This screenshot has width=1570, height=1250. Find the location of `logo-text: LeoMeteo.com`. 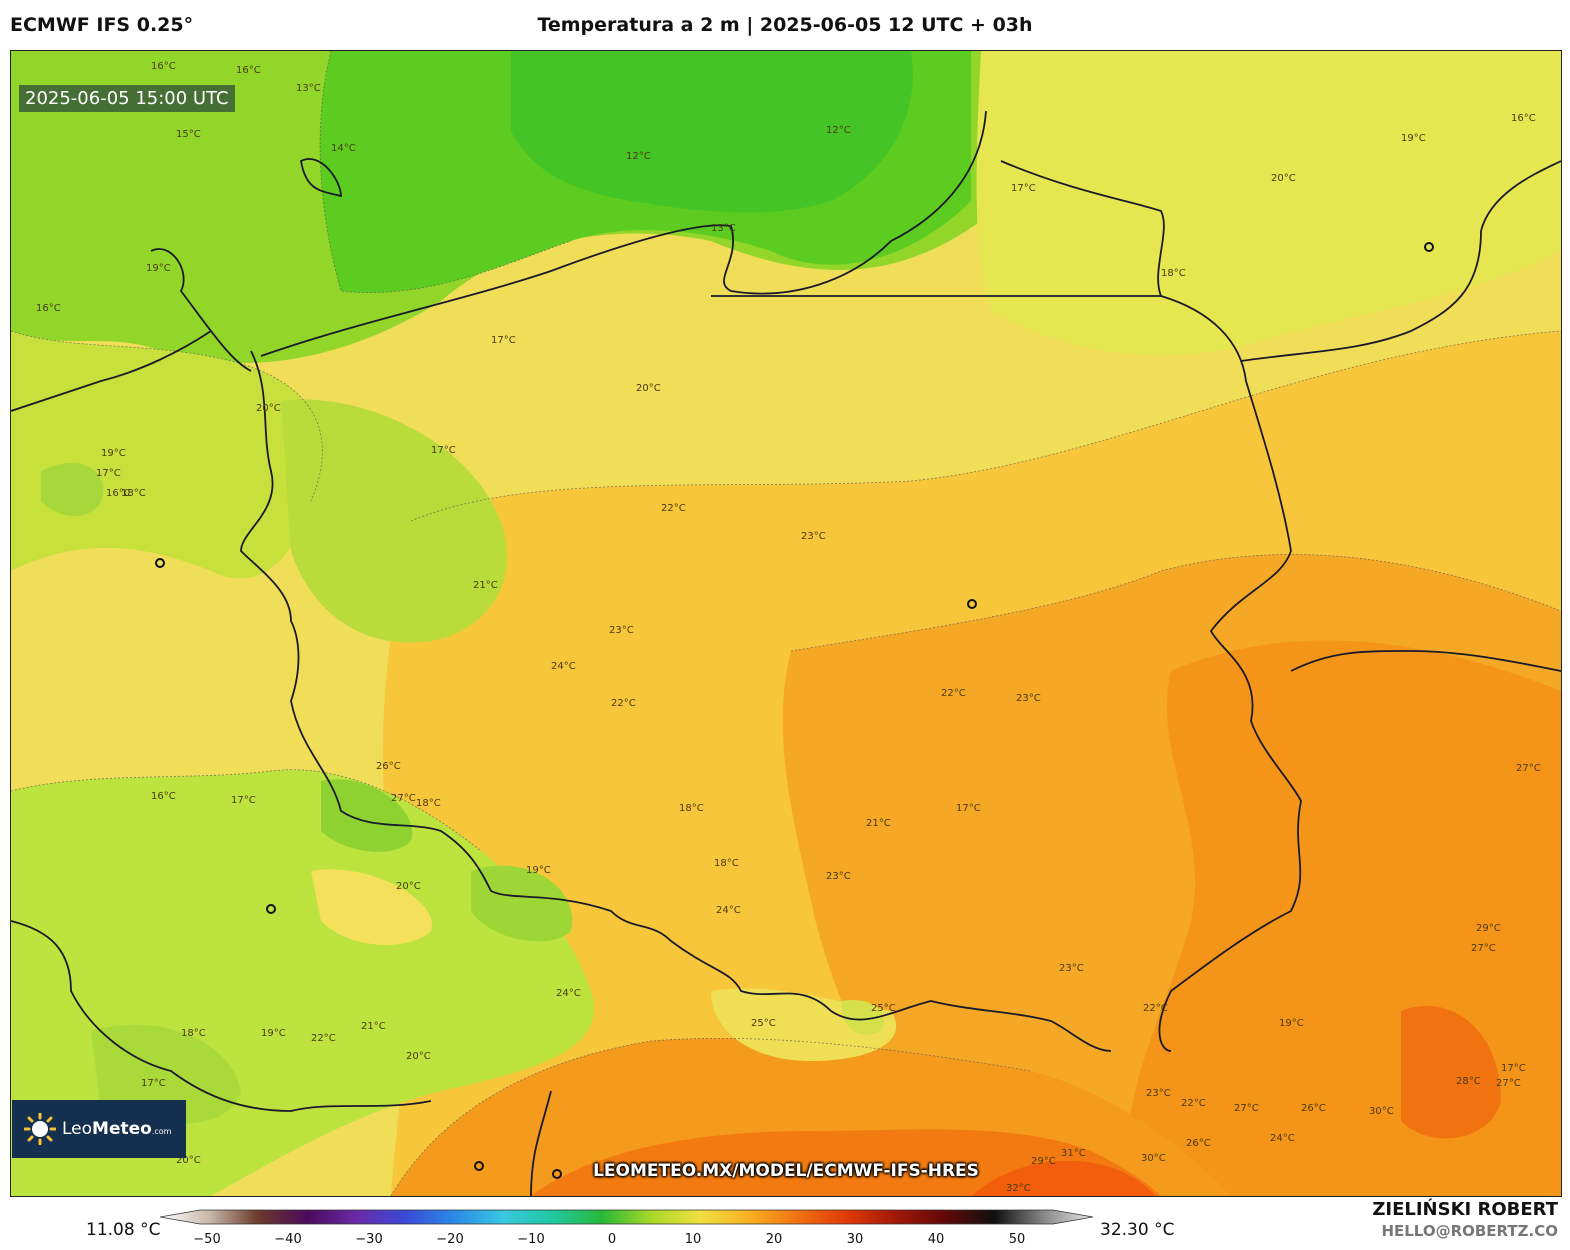

logo-text: LeoMeteo.com is located at coordinates (117, 1129).